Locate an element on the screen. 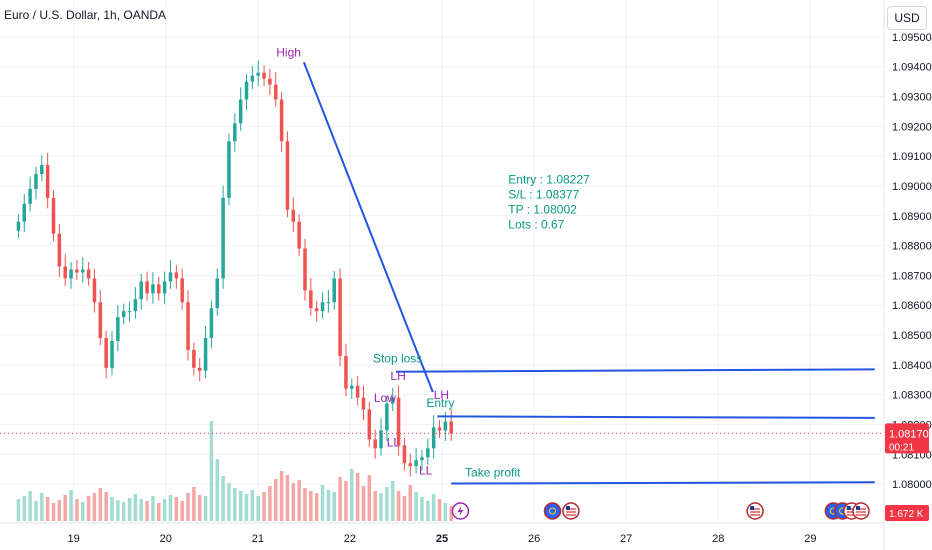 Image resolution: width=932 pixels, height=550 pixels. y-tick-label: 1.08300 is located at coordinates (912, 396).